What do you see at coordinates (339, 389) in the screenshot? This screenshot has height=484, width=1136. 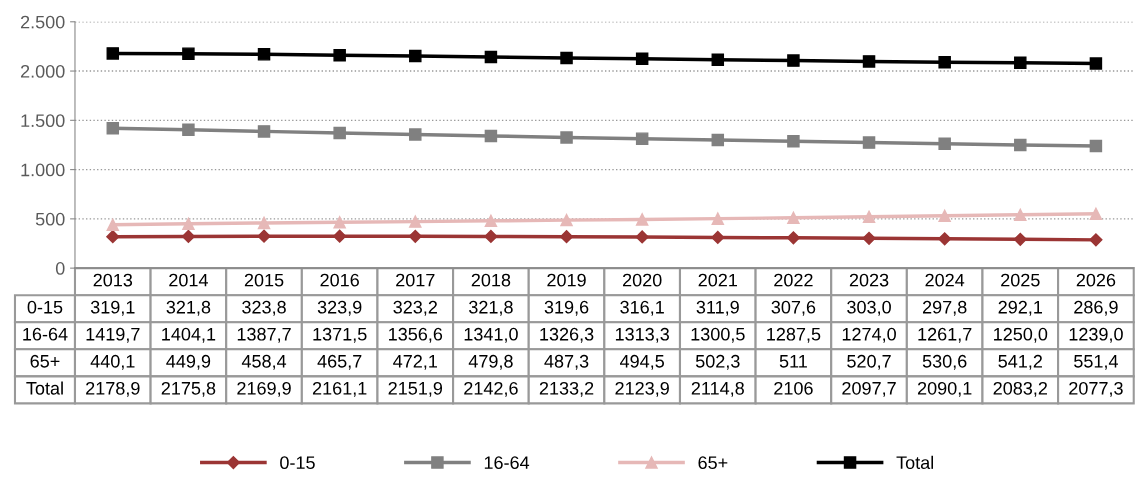 I see `data-label: 2161,1` at bounding box center [339, 389].